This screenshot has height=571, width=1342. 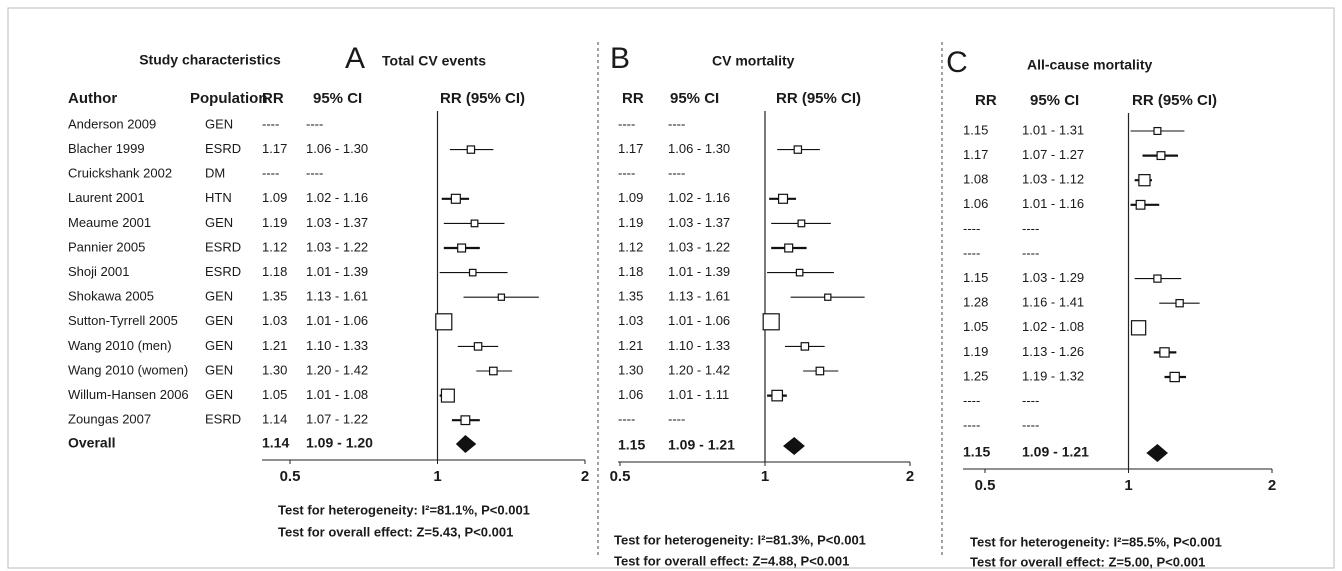 What do you see at coordinates (1053, 375) in the screenshot?
I see `ci-value: 1.19 - 1.32` at bounding box center [1053, 375].